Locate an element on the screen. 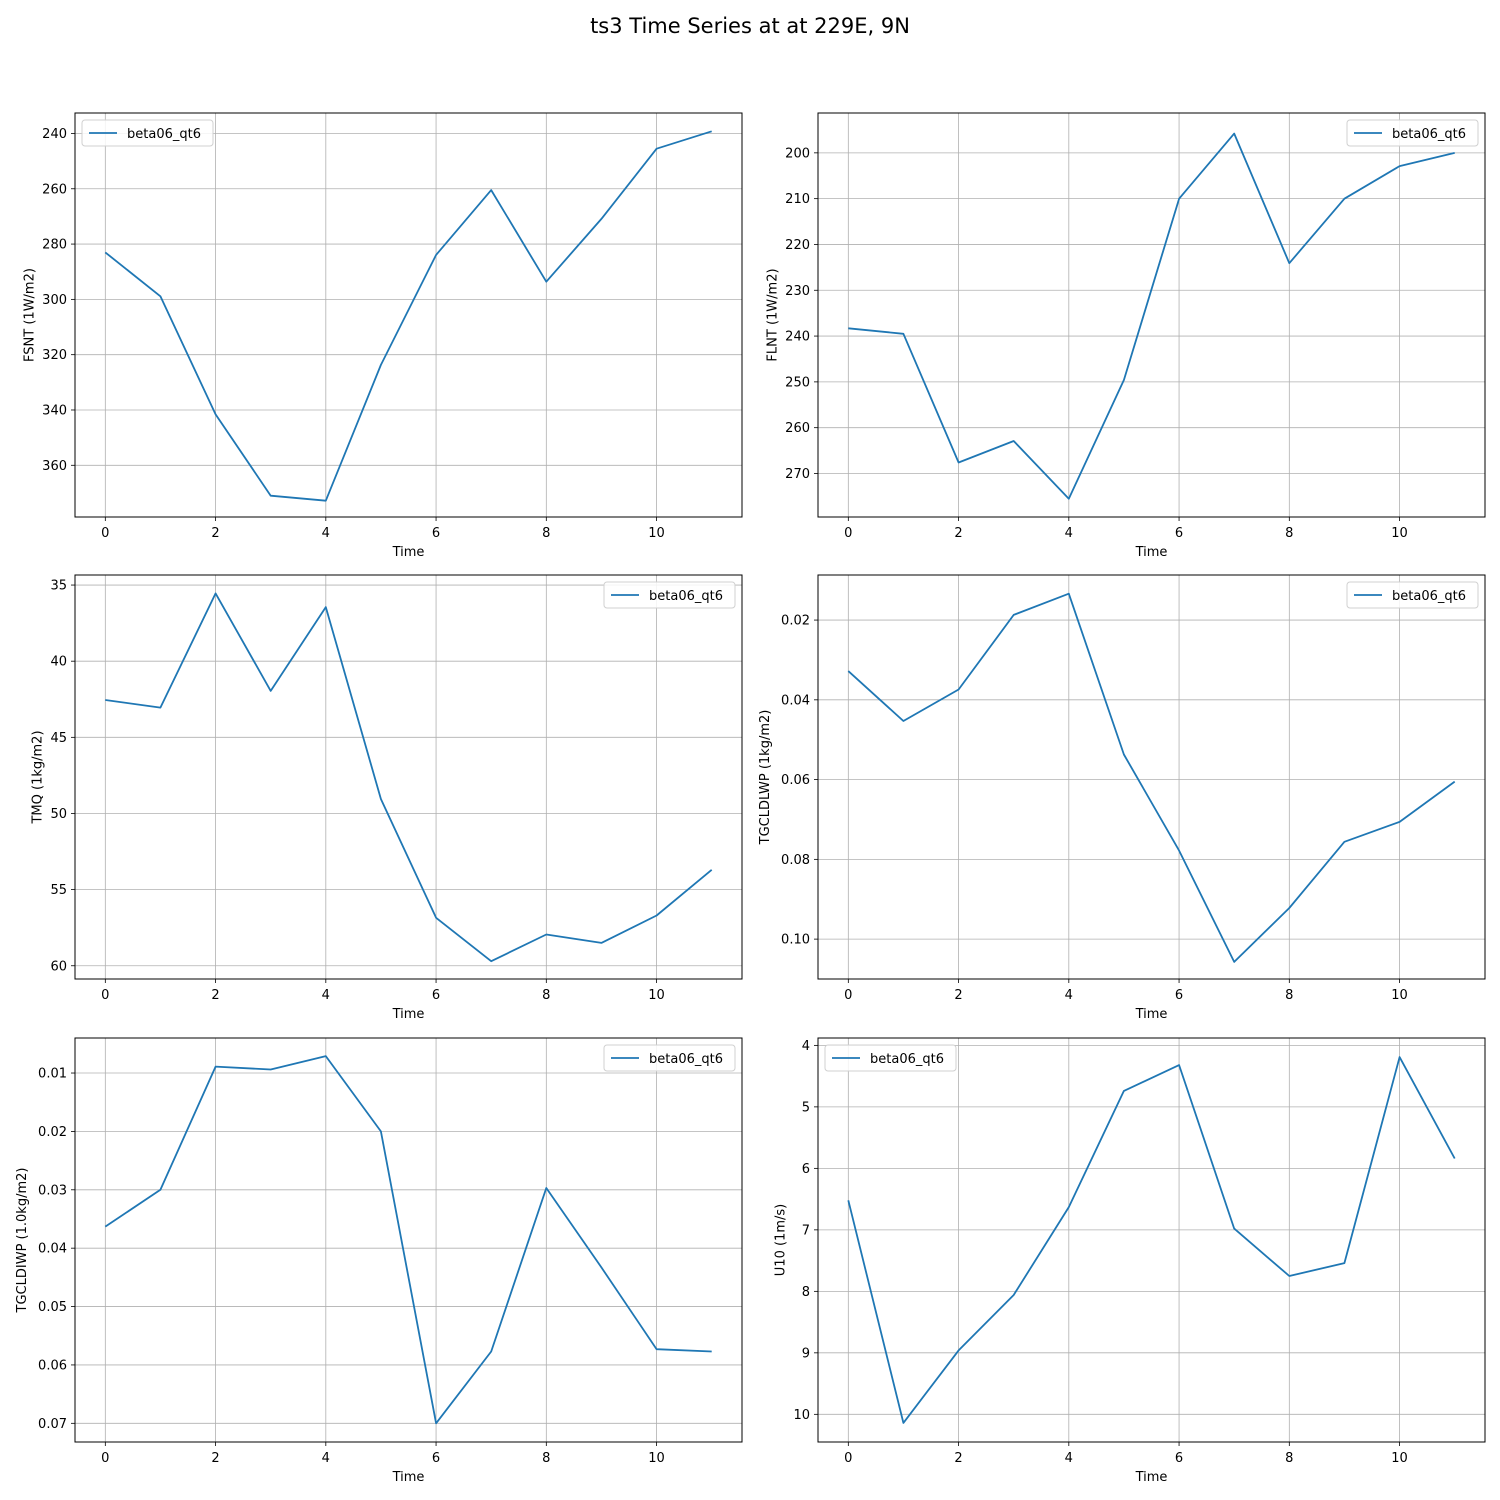 This screenshot has width=1500, height=1500. y-tick-label: 0.03 is located at coordinates (52, 1190).